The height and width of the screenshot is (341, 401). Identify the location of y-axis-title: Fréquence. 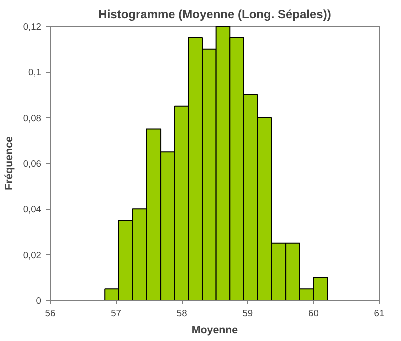
(9, 163).